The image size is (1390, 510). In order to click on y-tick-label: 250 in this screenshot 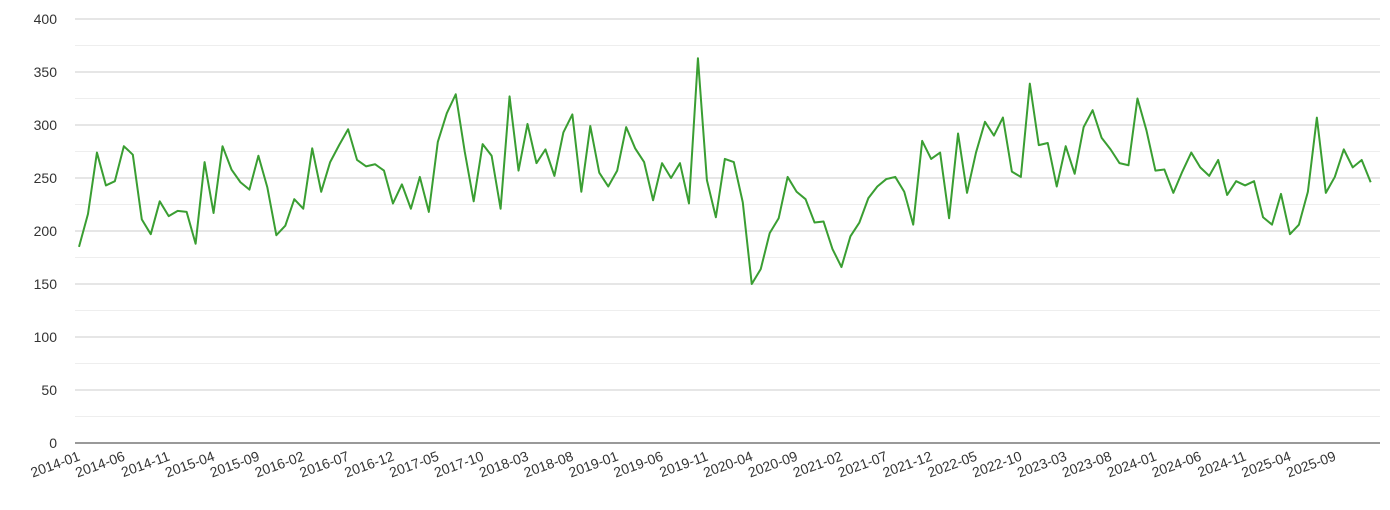, I will do `click(46, 178)`.